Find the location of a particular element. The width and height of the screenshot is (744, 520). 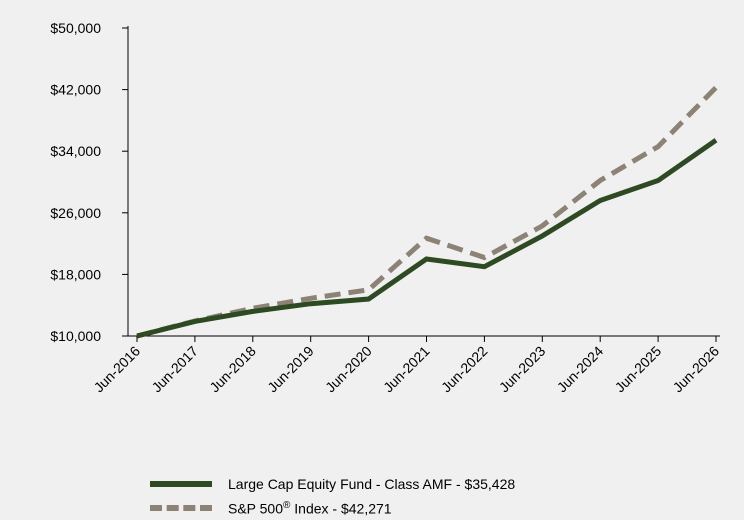

x-tick-label: Jun-2020 is located at coordinates (348, 369).